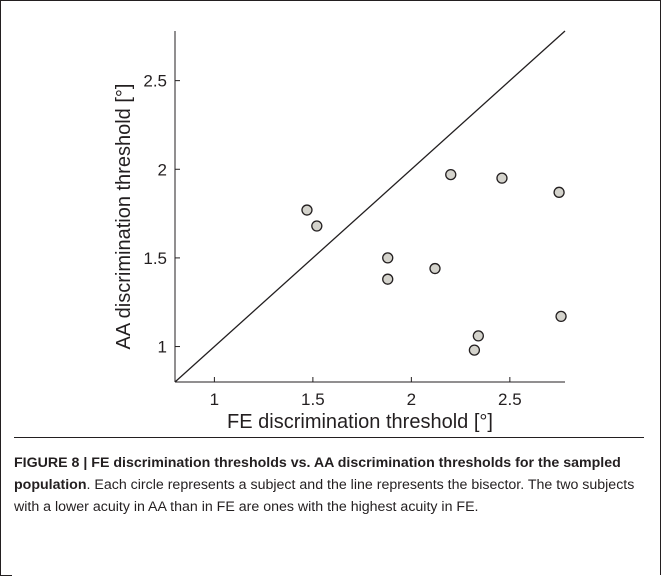 The width and height of the screenshot is (662, 577). I want to click on caption-rule, so click(329, 437).